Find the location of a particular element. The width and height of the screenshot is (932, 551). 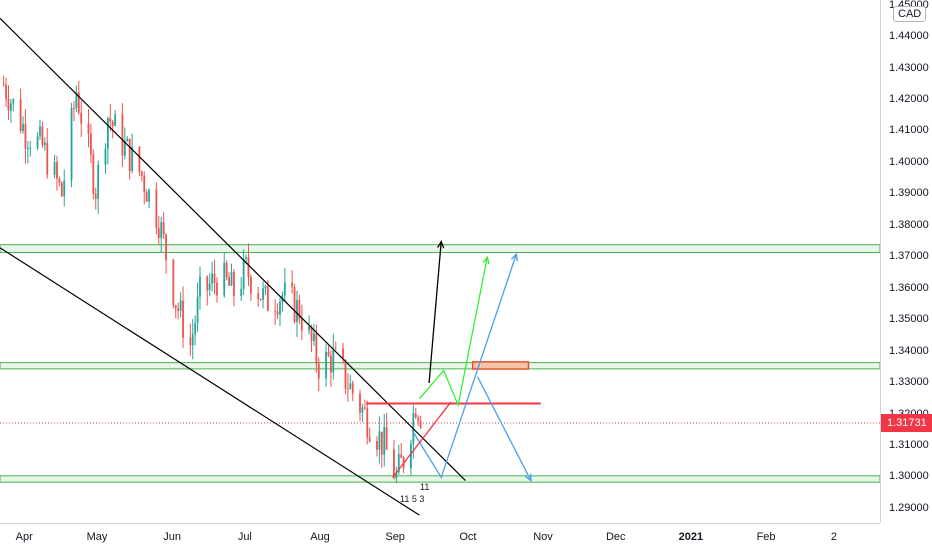

time-tick-label: Sep is located at coordinates (395, 537).